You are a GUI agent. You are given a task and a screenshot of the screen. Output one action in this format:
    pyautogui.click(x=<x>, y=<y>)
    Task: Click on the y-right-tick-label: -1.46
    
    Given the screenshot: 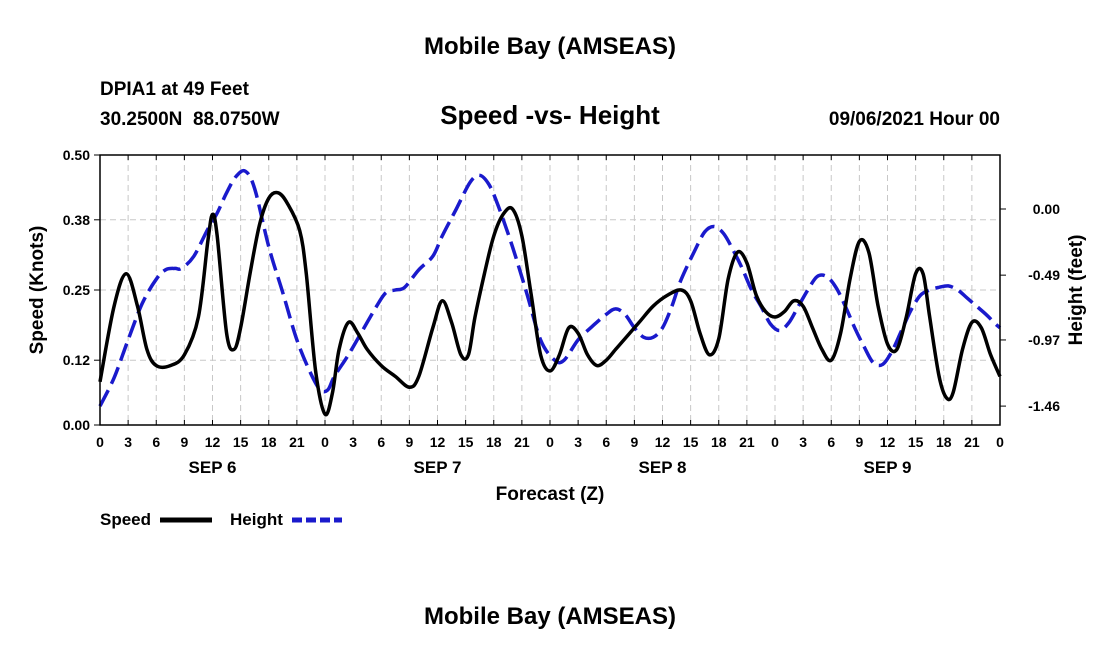 What is the action you would take?
    pyautogui.click(x=1044, y=406)
    